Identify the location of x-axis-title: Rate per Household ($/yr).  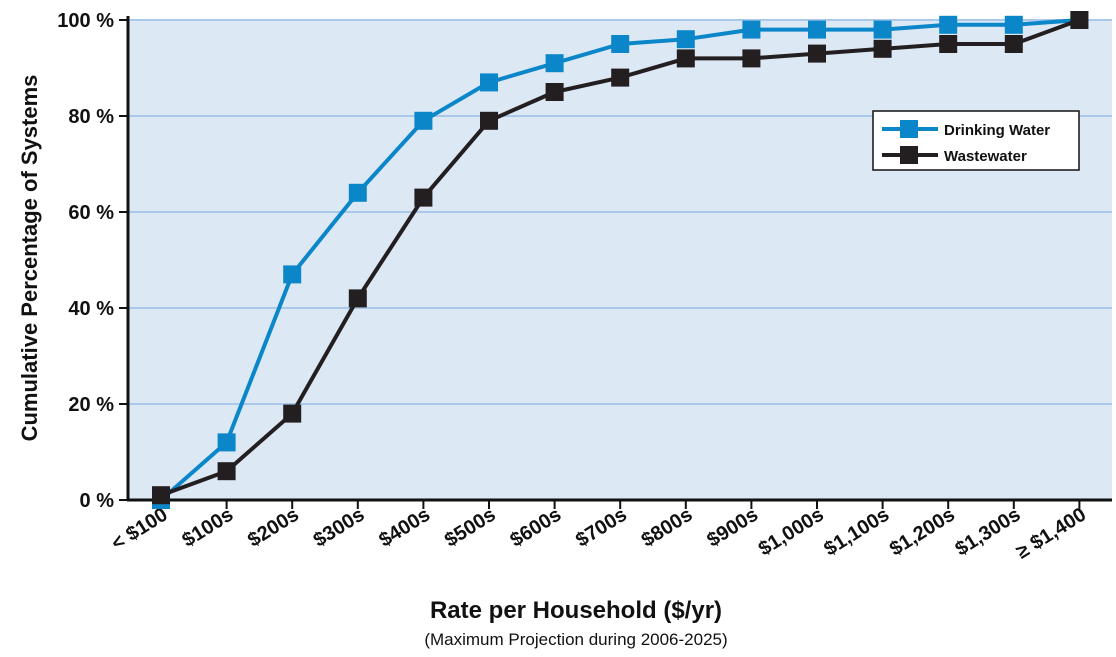
(576, 610).